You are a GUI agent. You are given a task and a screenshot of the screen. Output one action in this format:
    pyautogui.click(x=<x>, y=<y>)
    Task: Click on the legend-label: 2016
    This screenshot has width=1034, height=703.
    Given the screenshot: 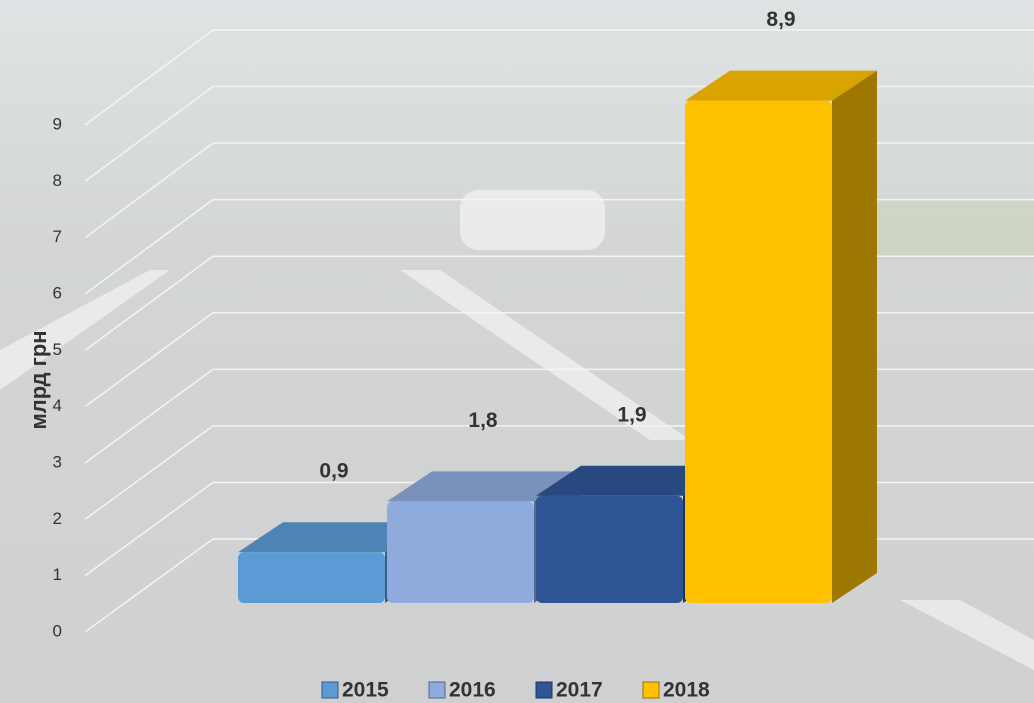 What is the action you would take?
    pyautogui.click(x=472, y=690)
    